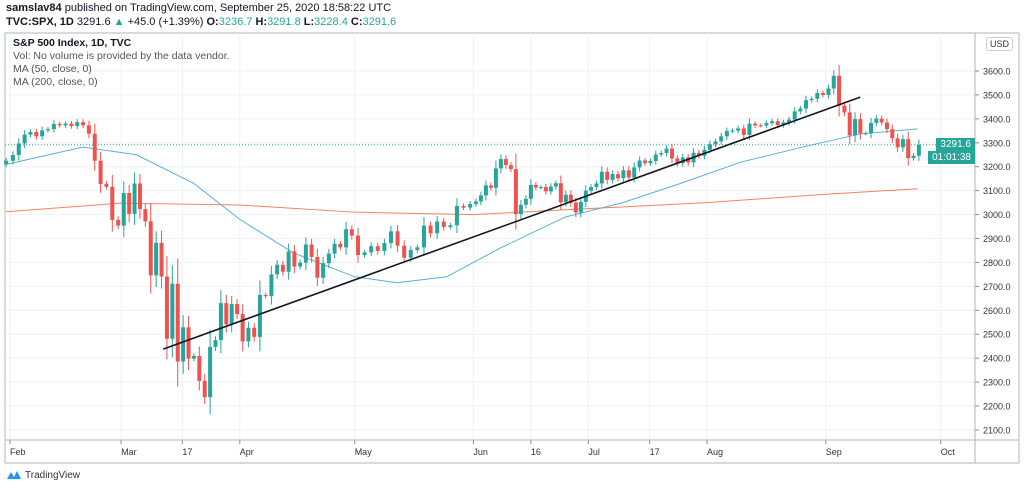  Describe the element at coordinates (34, 8) in the screenshot. I see `publisher: samslav84` at that location.